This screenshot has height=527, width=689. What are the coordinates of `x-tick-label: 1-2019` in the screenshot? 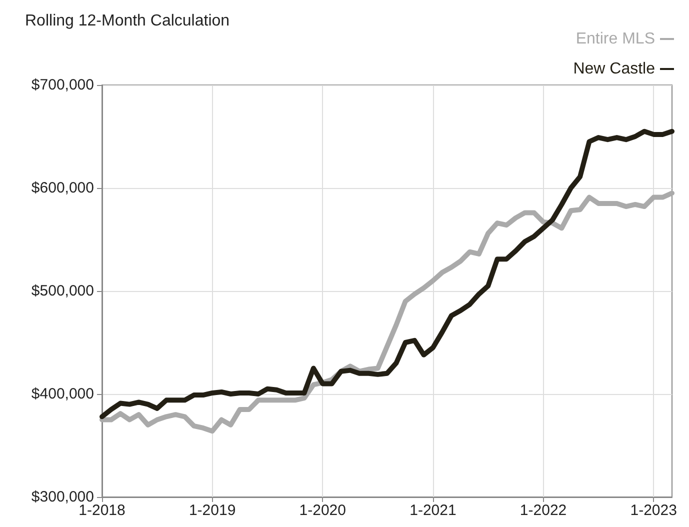 It's located at (212, 510).